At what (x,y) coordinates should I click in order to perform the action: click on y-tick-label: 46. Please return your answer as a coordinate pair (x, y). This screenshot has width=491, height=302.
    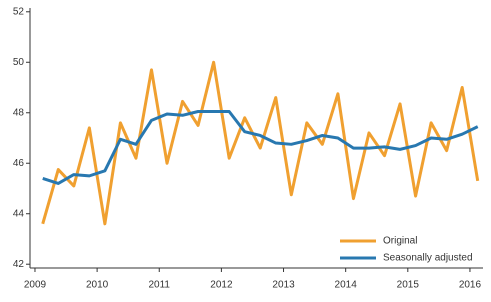
    Looking at the image, I should click on (19, 163).